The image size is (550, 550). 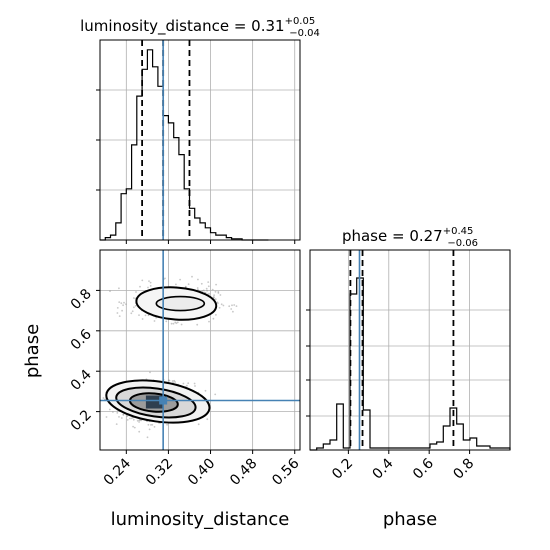 What do you see at coordinates (81, 420) in the screenshot?
I see `y-tick-label: 0.2` at bounding box center [81, 420].